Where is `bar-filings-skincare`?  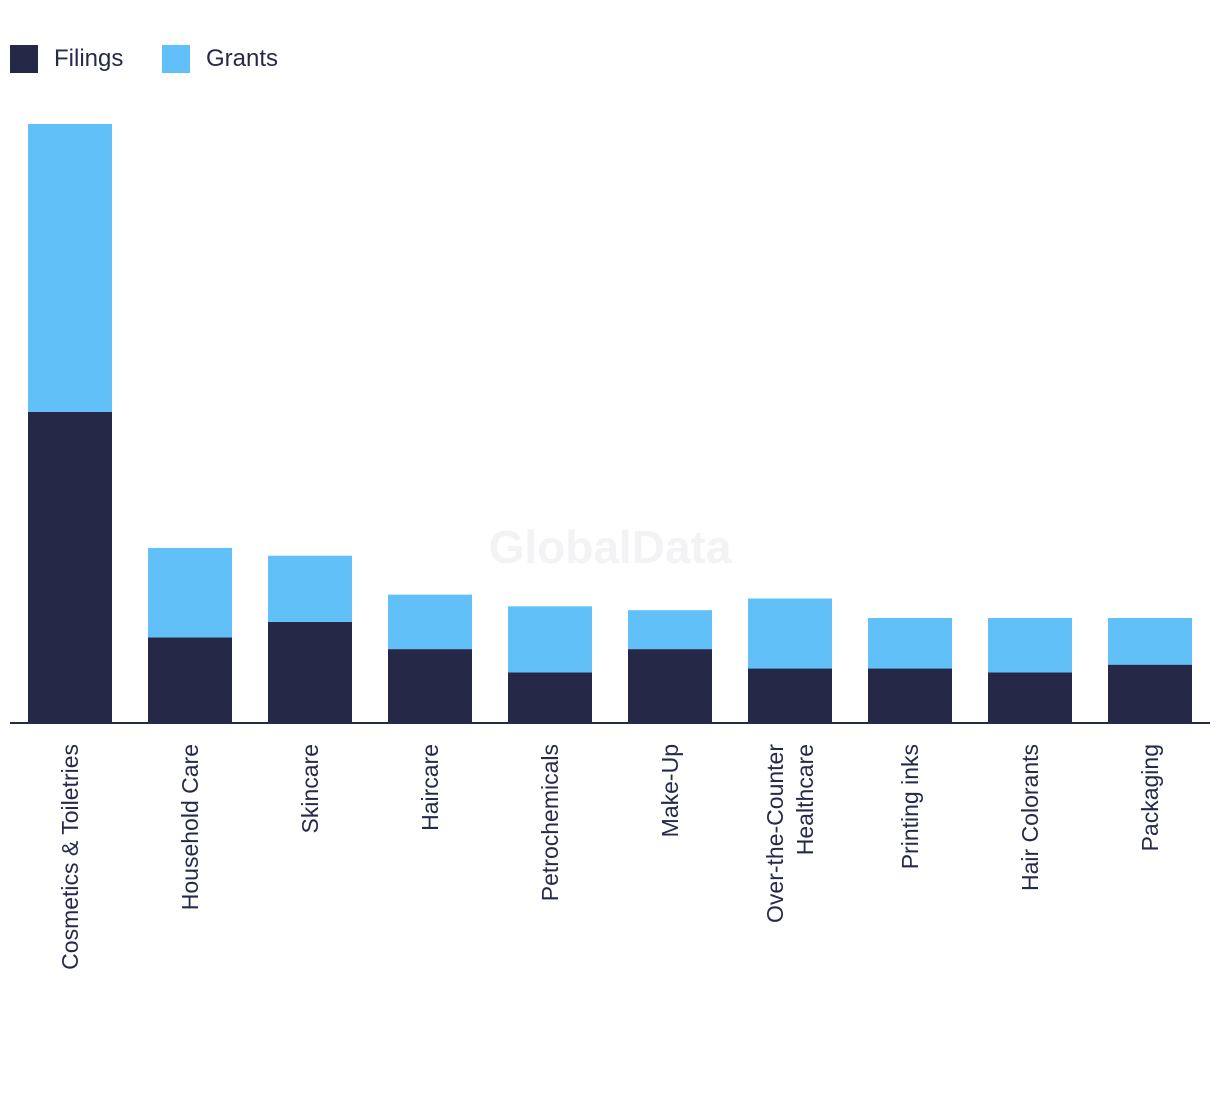
bar-filings-skincare is located at coordinates (310, 672).